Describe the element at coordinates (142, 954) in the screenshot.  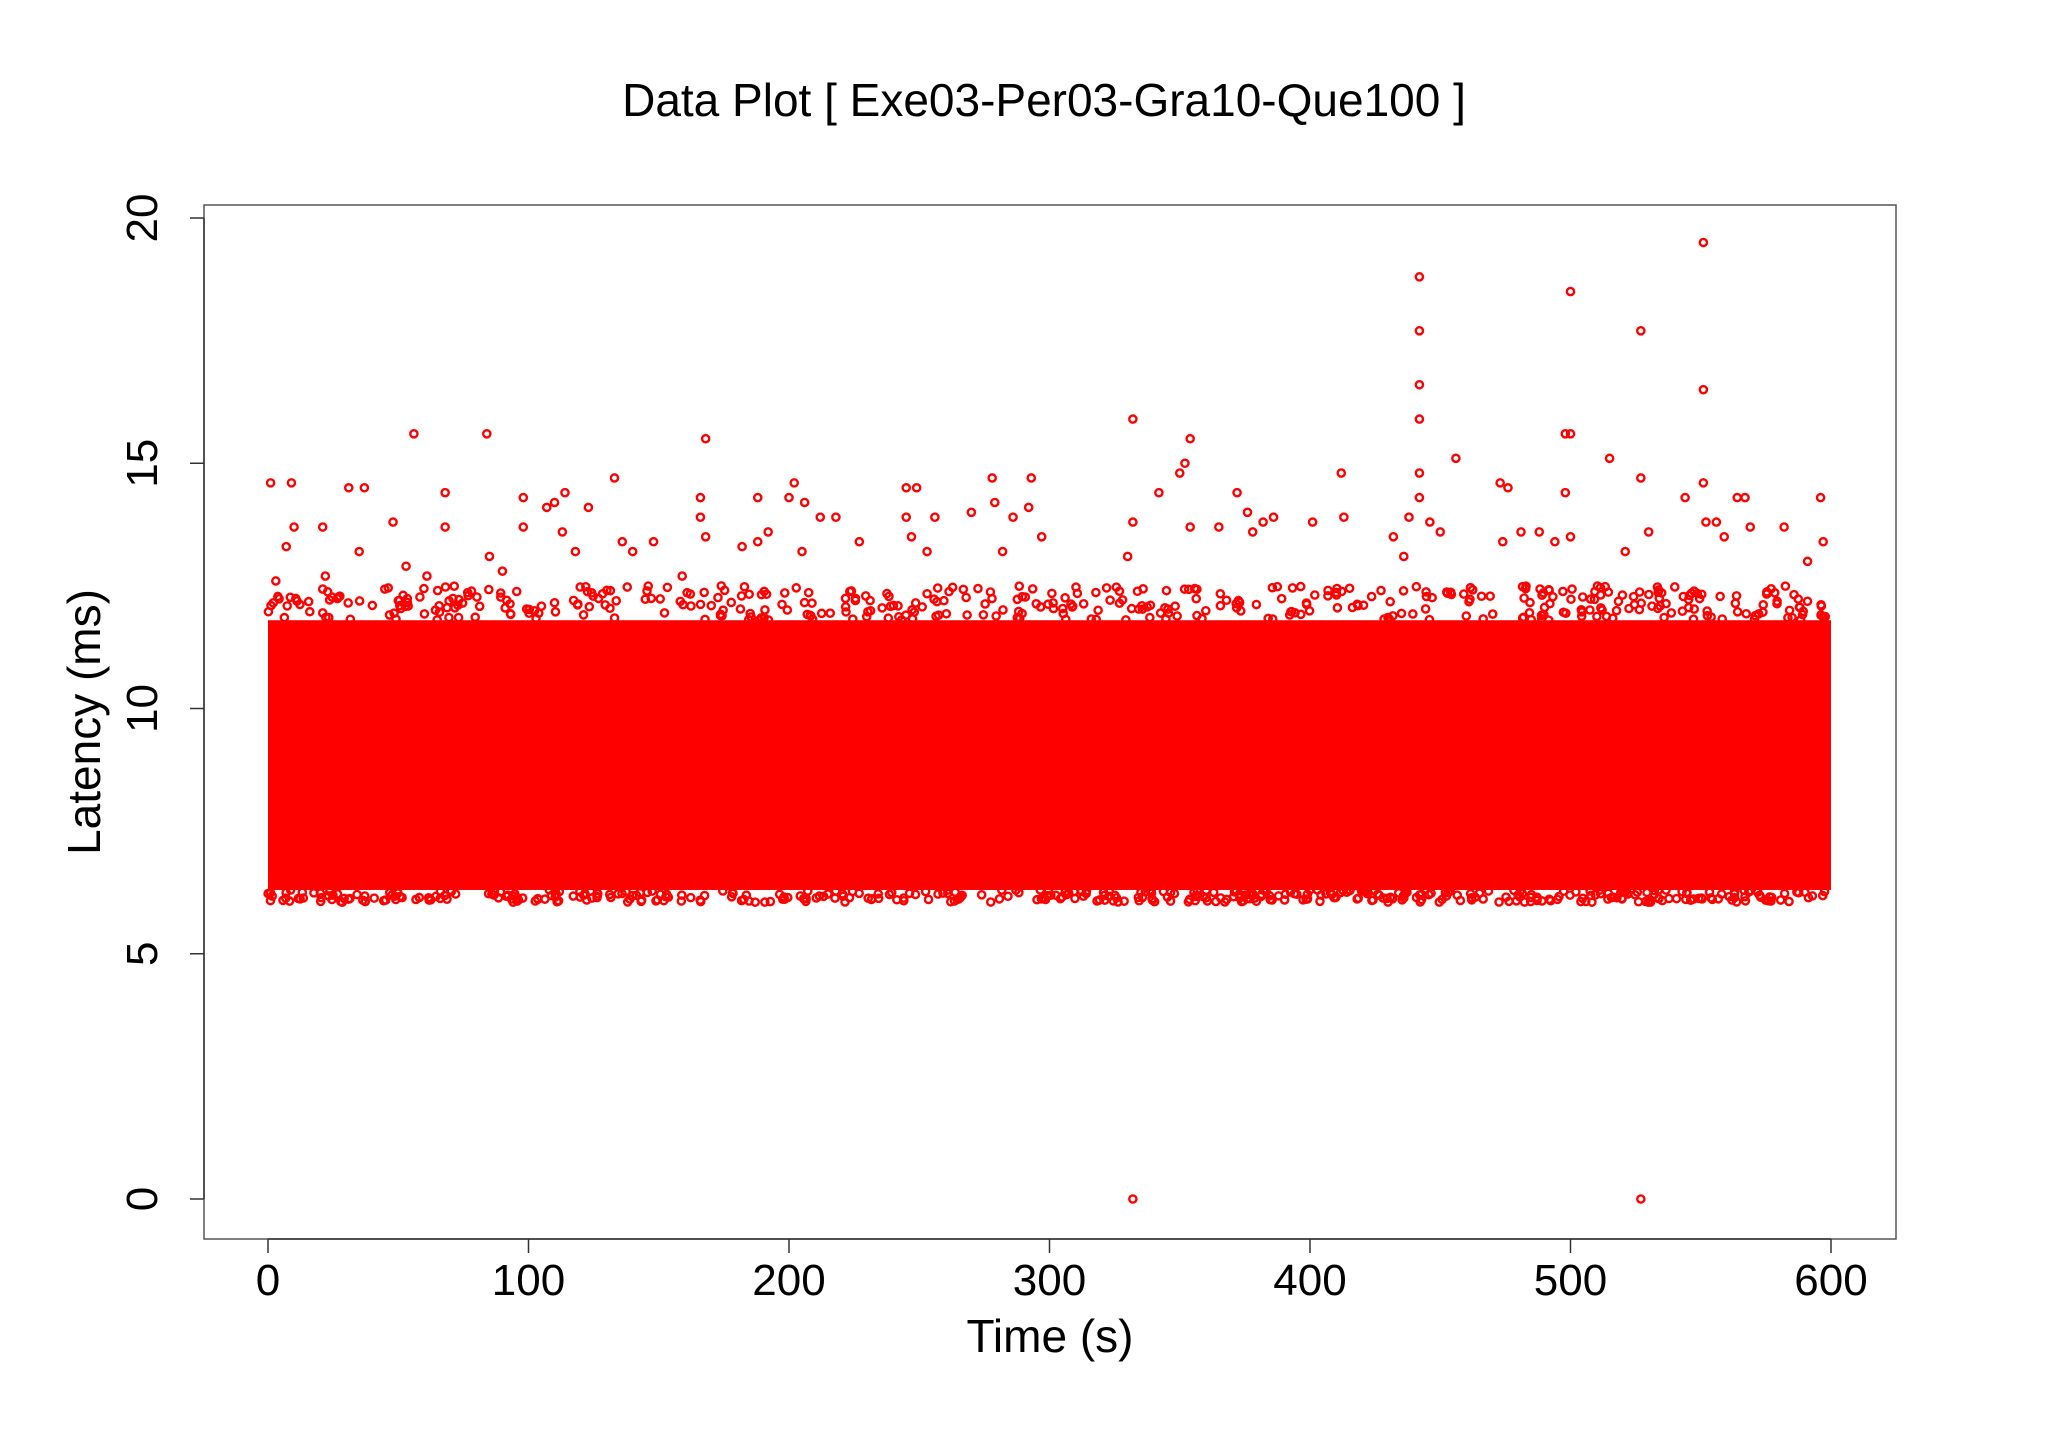
I see `y-tick-label: 5` at that location.